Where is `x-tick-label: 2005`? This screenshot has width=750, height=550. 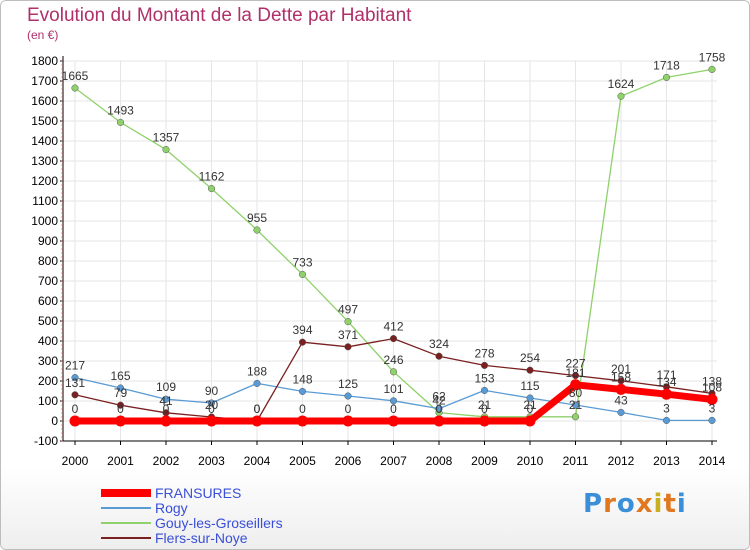
x-tick-label: 2005 is located at coordinates (302, 461).